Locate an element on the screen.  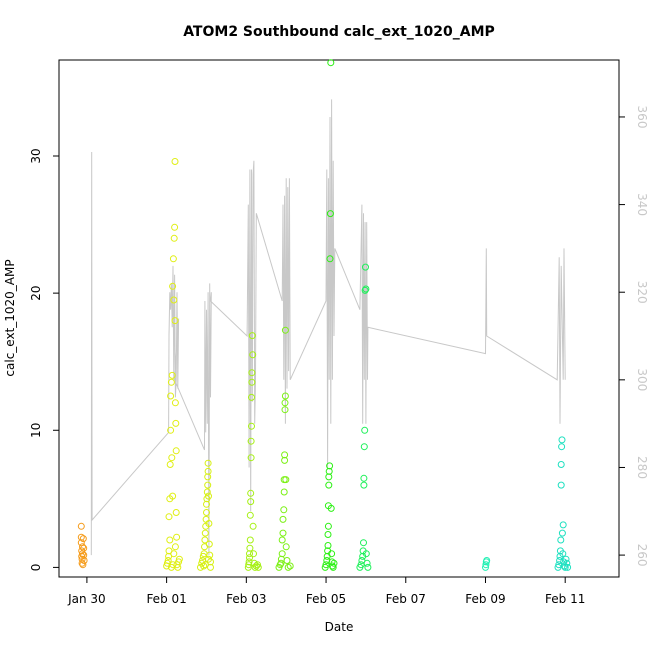
y-tick-label: 30 is located at coordinates (36, 155).